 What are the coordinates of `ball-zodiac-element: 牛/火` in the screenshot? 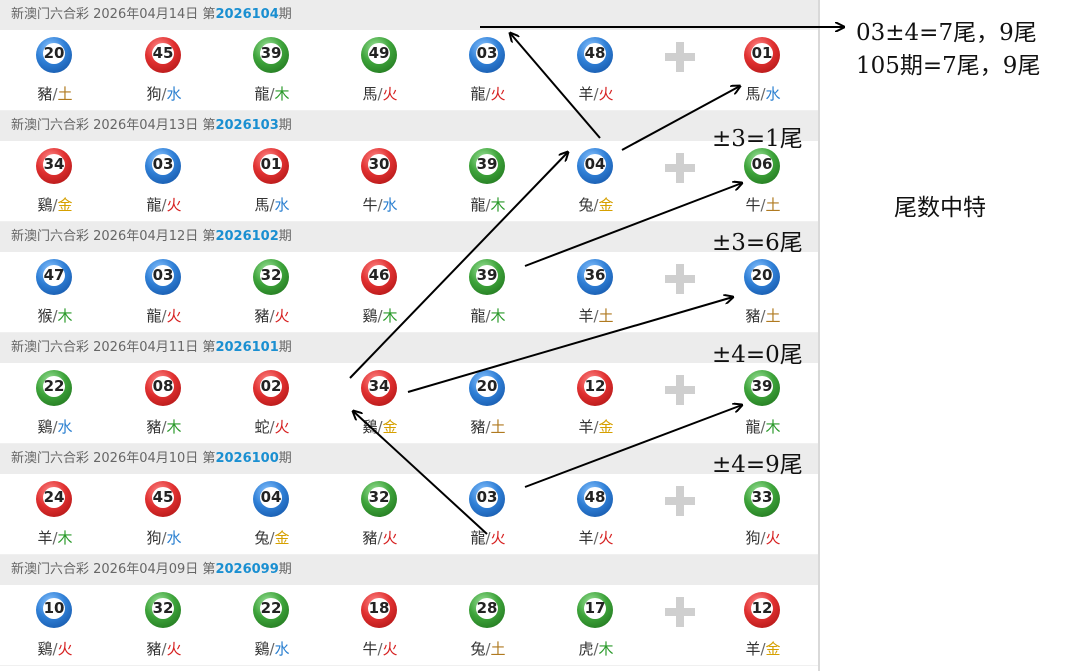 It's located at (380, 649).